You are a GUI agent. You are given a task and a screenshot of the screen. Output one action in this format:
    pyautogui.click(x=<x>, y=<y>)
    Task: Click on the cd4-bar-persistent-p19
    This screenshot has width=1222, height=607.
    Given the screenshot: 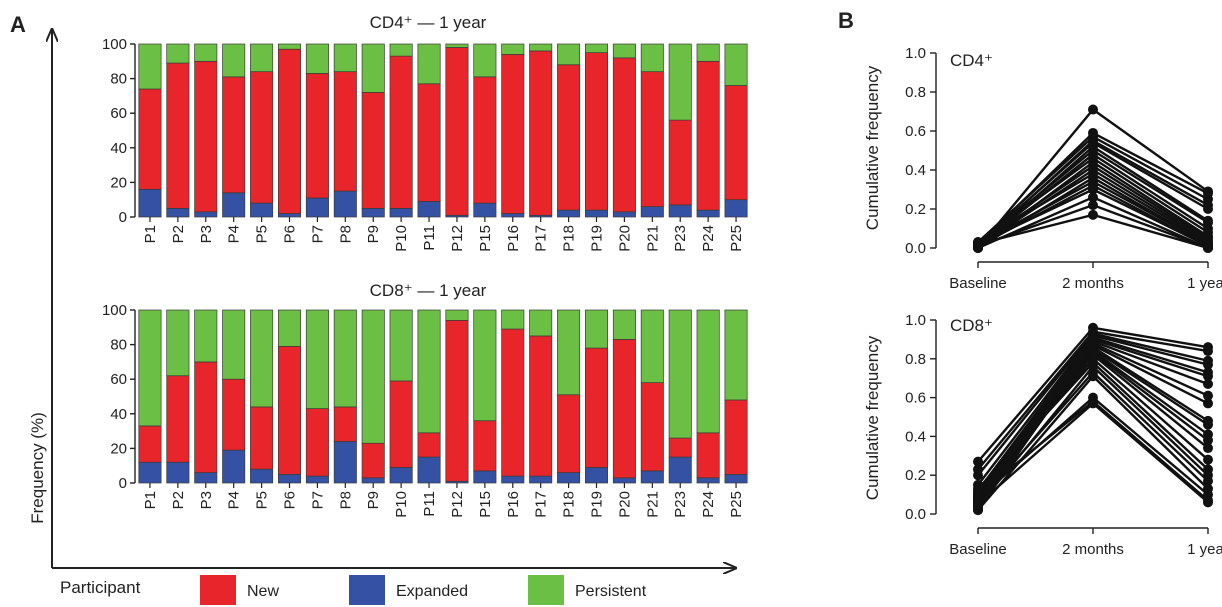 What is the action you would take?
    pyautogui.click(x=596, y=48)
    